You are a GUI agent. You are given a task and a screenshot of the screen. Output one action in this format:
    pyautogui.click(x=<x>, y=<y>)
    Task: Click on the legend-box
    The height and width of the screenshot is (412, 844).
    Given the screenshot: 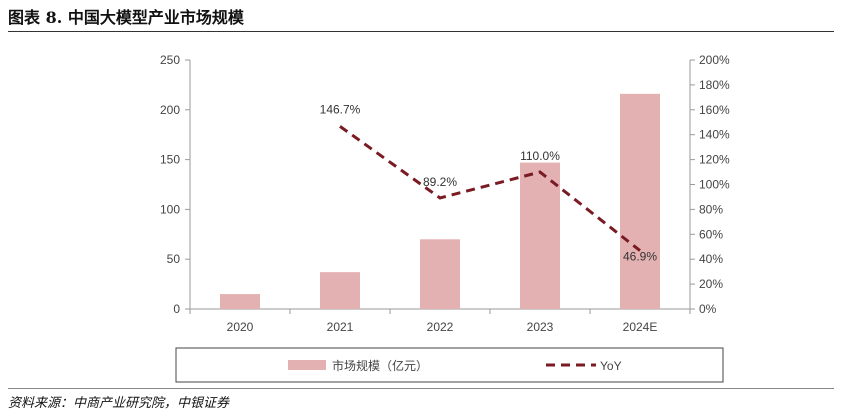 What is the action you would take?
    pyautogui.click(x=449, y=365)
    